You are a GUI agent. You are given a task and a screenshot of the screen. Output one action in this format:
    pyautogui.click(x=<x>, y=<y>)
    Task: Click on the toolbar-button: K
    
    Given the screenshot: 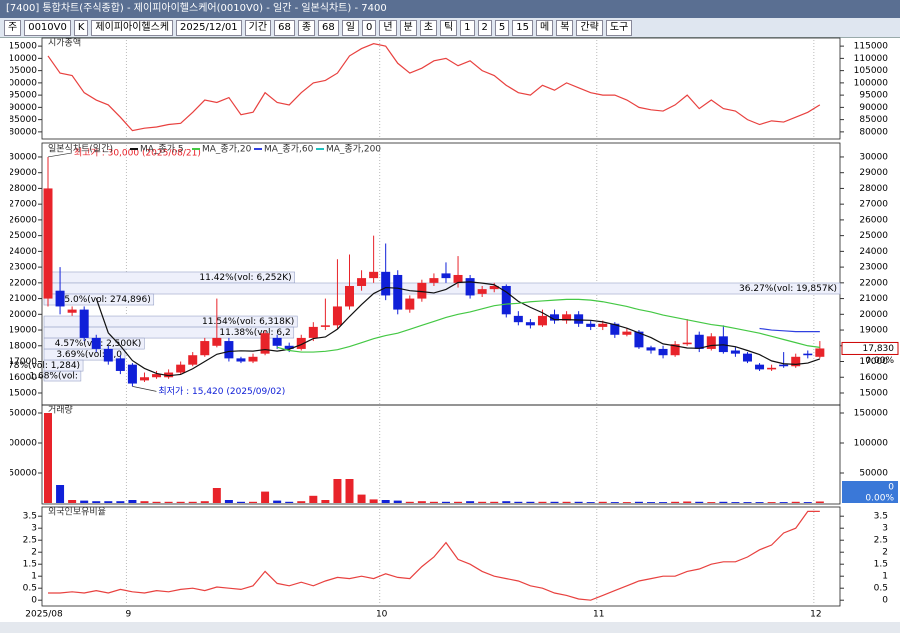 What is the action you would take?
    pyautogui.click(x=81, y=27)
    